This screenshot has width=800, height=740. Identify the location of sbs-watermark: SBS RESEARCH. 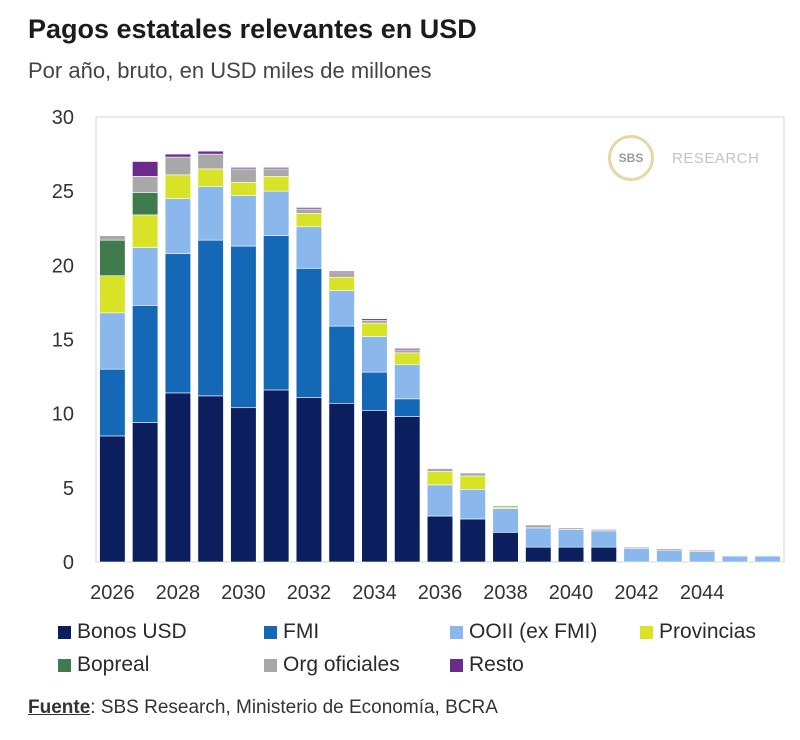
(683, 158).